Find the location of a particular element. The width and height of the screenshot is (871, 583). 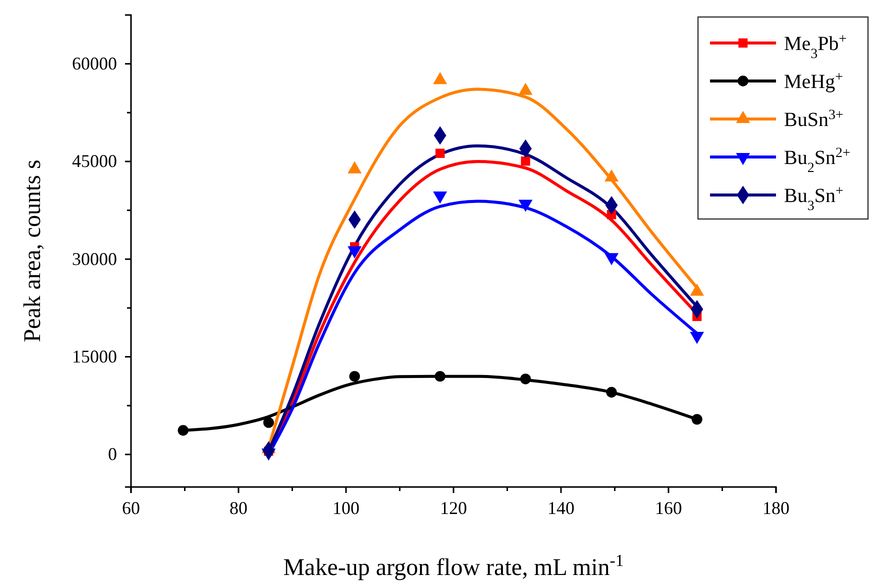

legend-label: BuSn$^{3+}$ is located at coordinates (814, 119).